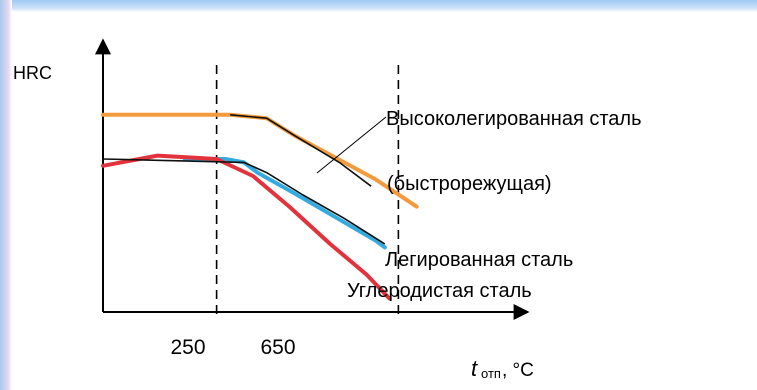  I want to click on black-overlay-layer, so click(244, 179).